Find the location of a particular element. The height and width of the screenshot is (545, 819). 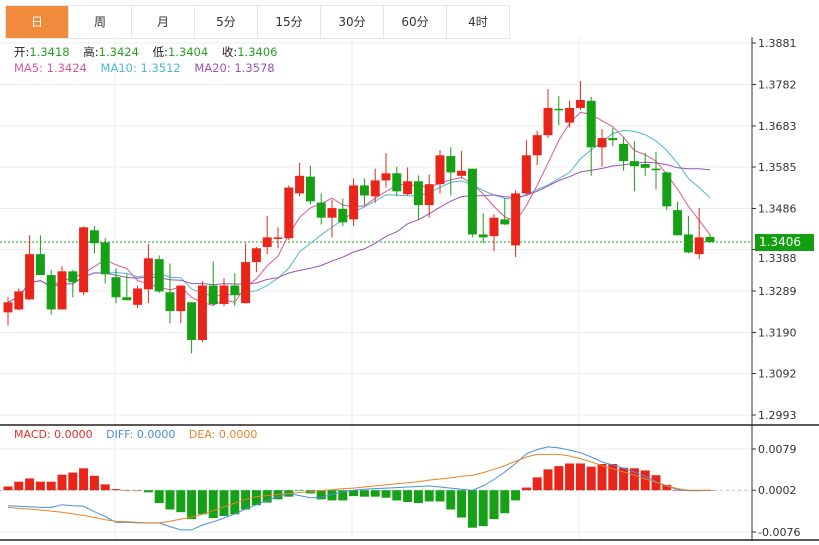

macd-tick-label: -0.0076 is located at coordinates (779, 532).